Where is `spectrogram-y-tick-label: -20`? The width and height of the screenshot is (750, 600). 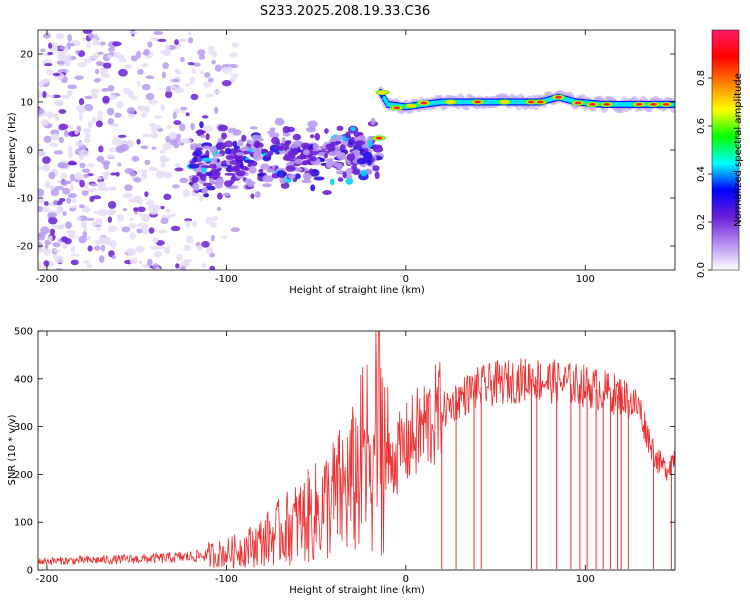 spectrogram-y-tick-label: -20 is located at coordinates (25, 247).